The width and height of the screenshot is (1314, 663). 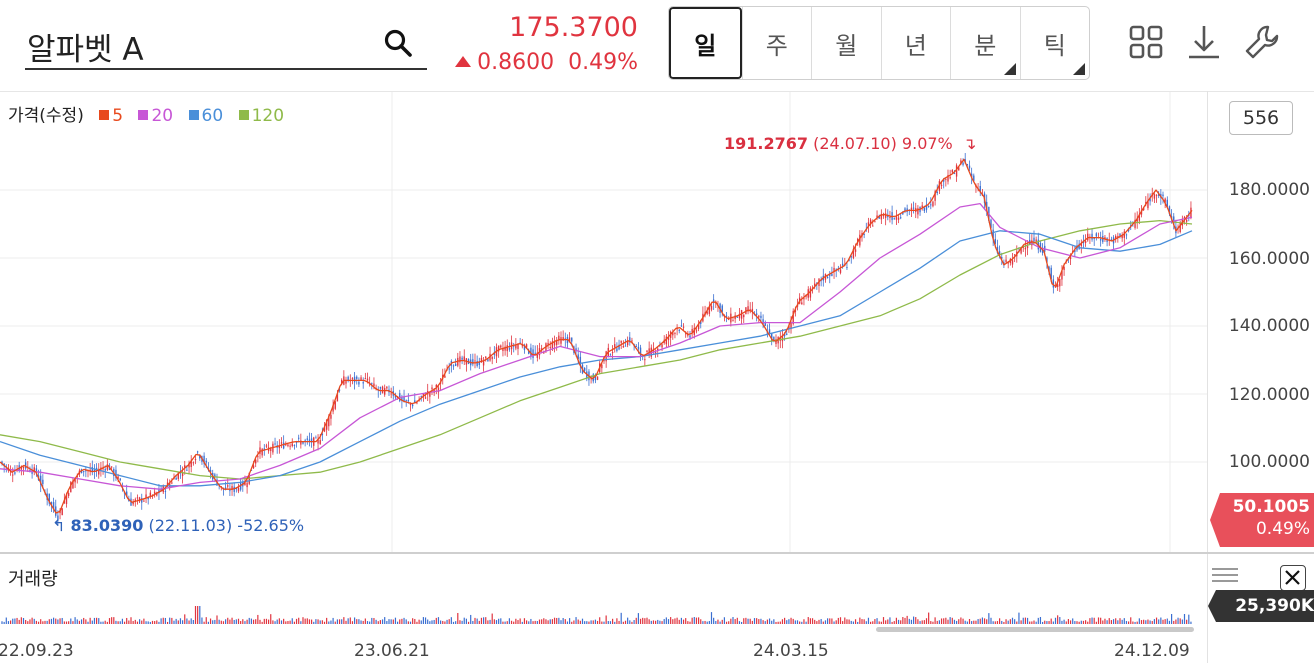 What do you see at coordinates (846, 43) in the screenshot?
I see `tab-month: 월` at bounding box center [846, 43].